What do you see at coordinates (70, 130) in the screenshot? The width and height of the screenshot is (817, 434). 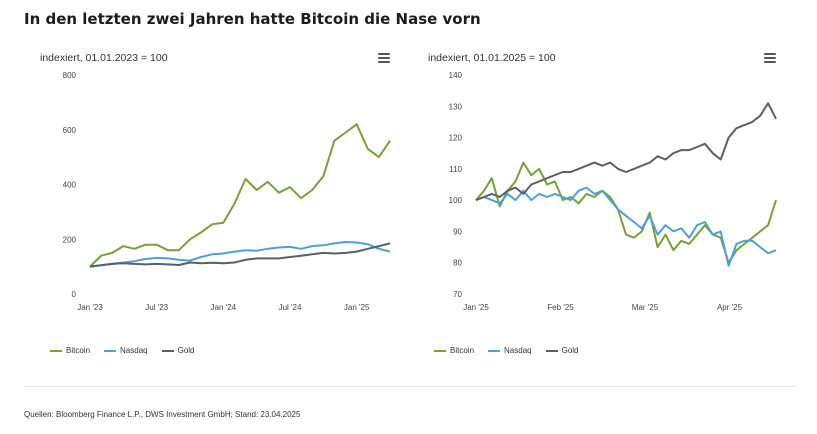 I see `y-tick-label: 600` at bounding box center [70, 130].